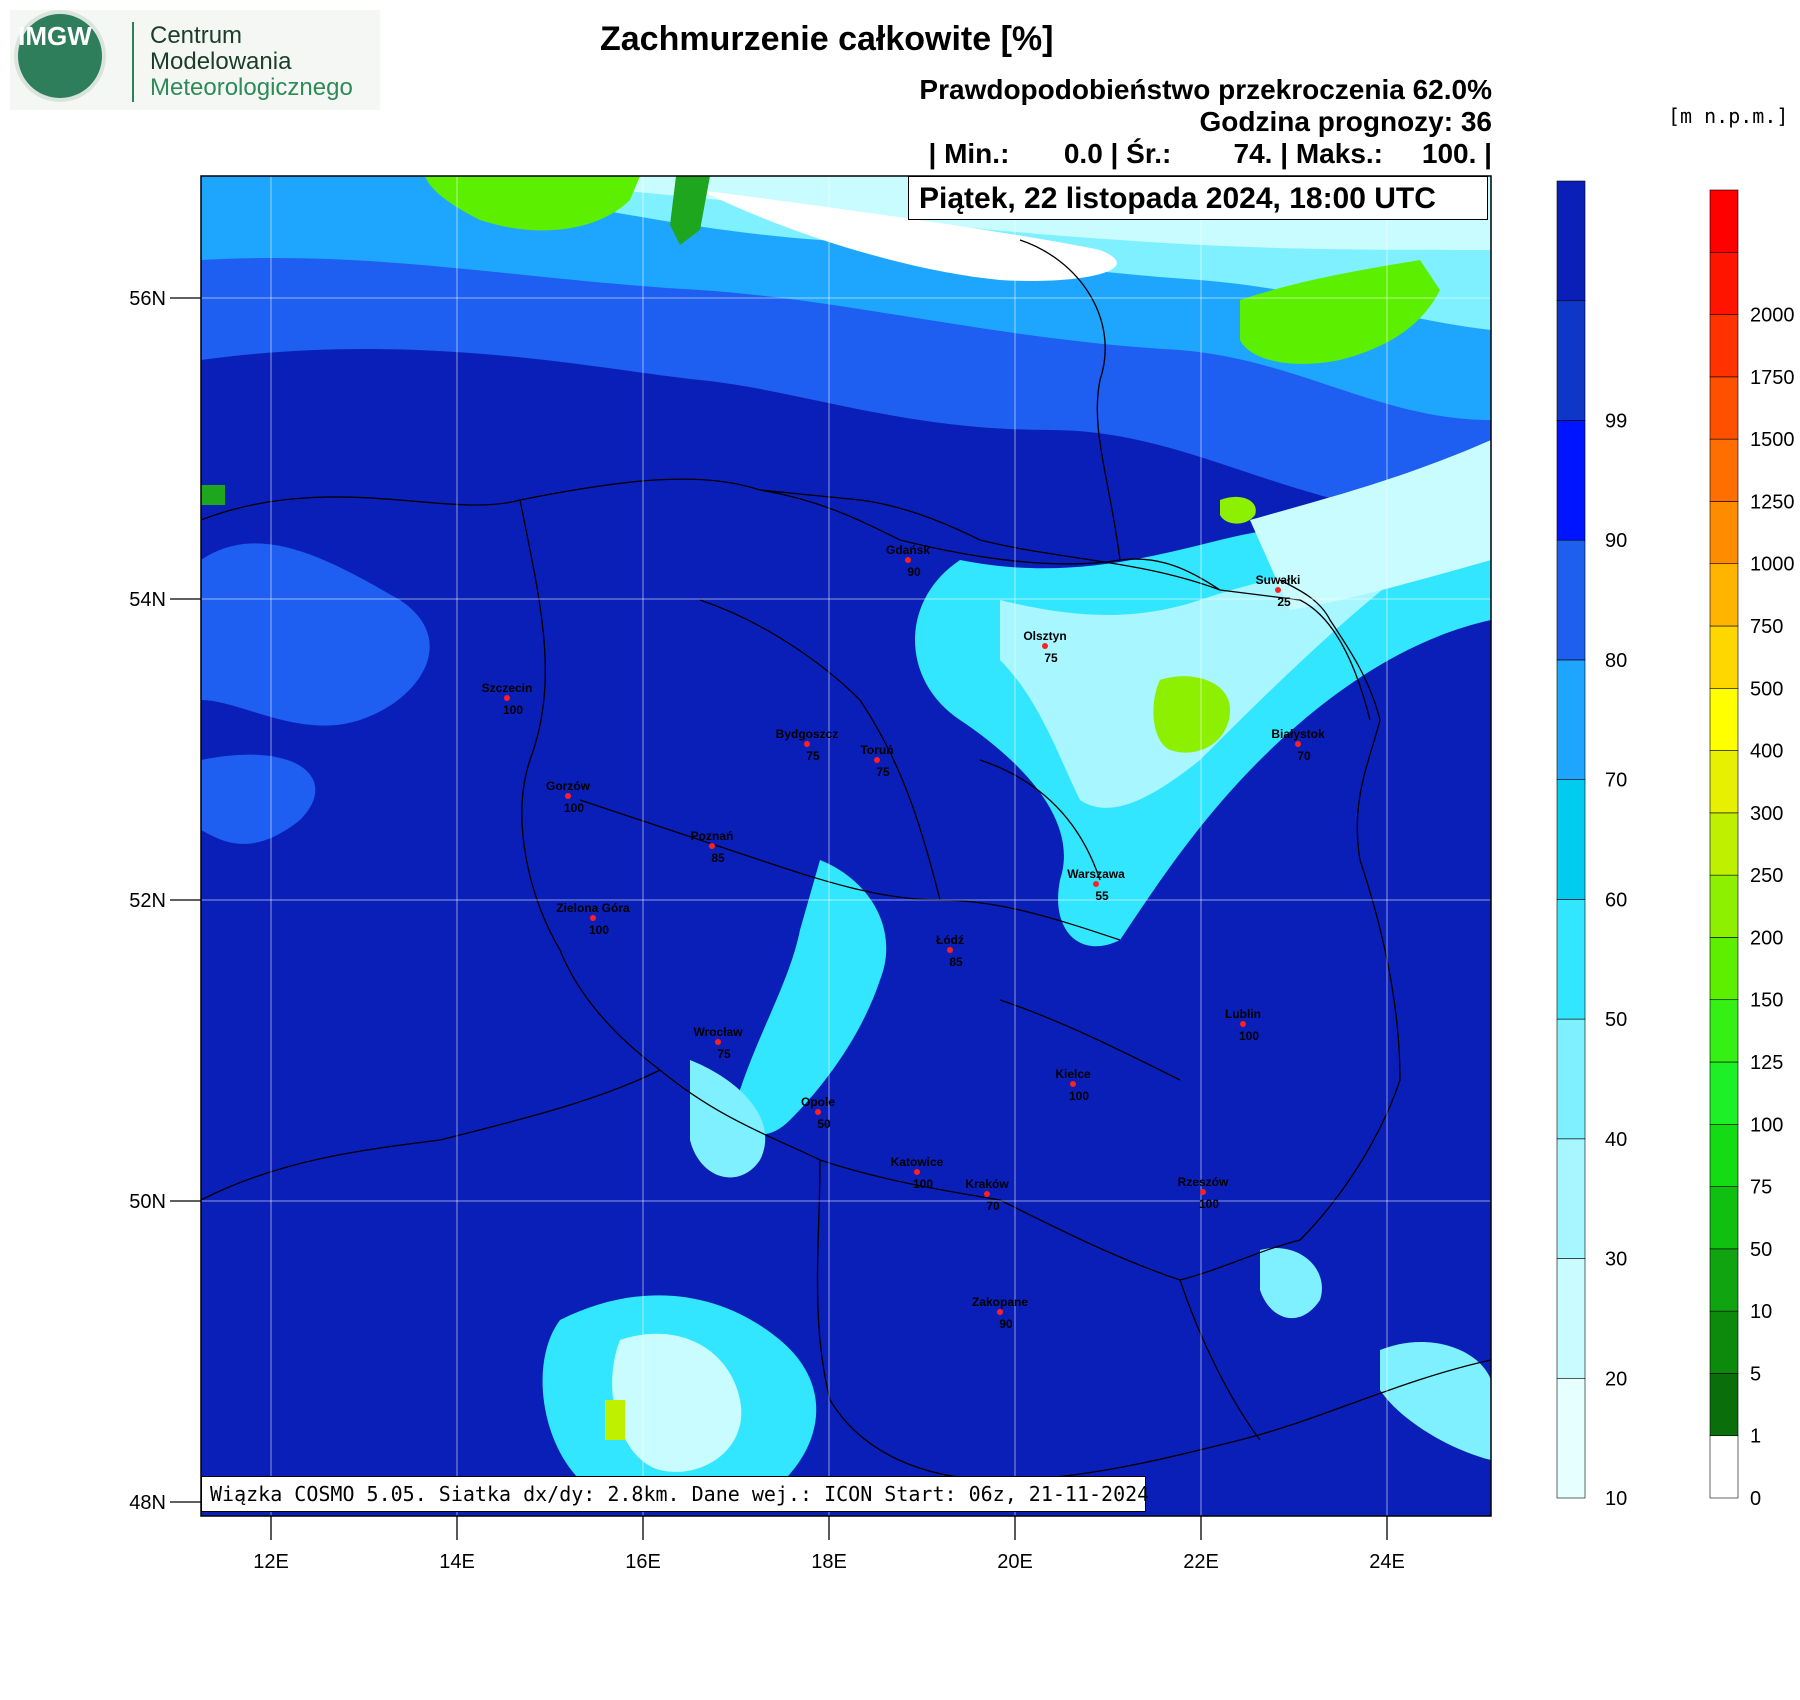 This screenshot has width=1800, height=1700. What do you see at coordinates (457, 1562) in the screenshot?
I see `lon-tick-label: 14E` at bounding box center [457, 1562].